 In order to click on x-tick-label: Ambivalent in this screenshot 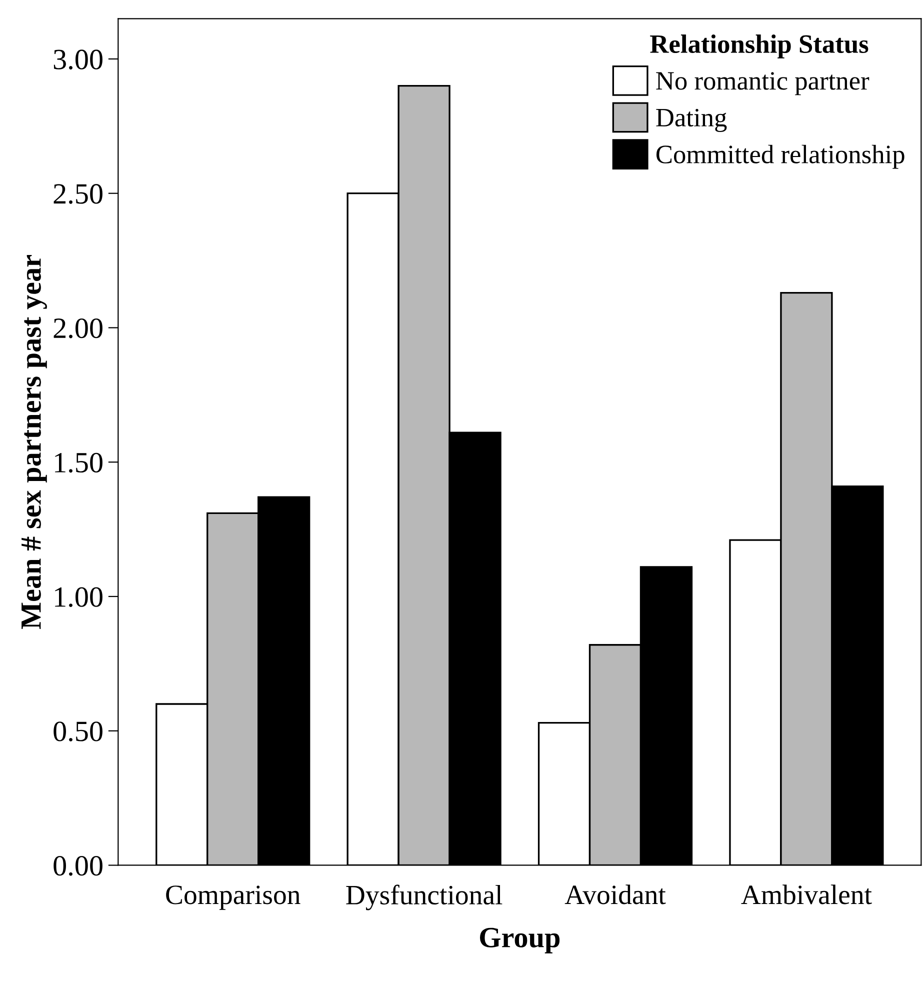, I will do `click(806, 894)`.